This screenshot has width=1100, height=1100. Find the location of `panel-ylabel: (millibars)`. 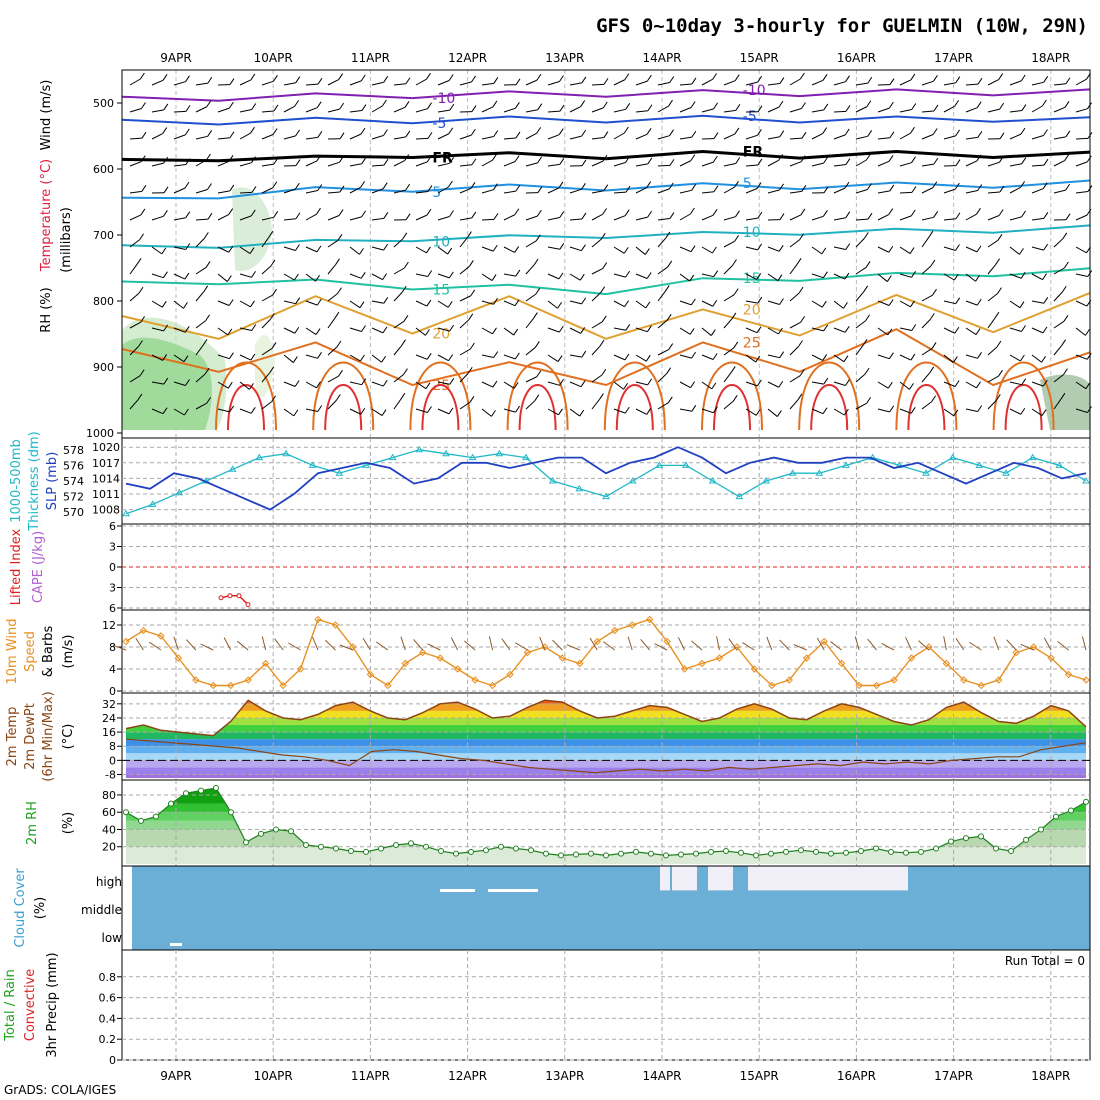

panel-ylabel: (millibars) is located at coordinates (66, 240).